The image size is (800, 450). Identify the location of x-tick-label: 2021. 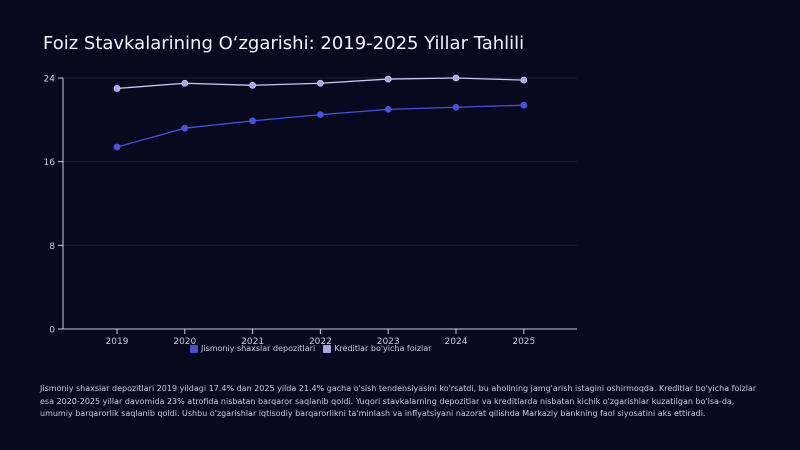
(252, 342).